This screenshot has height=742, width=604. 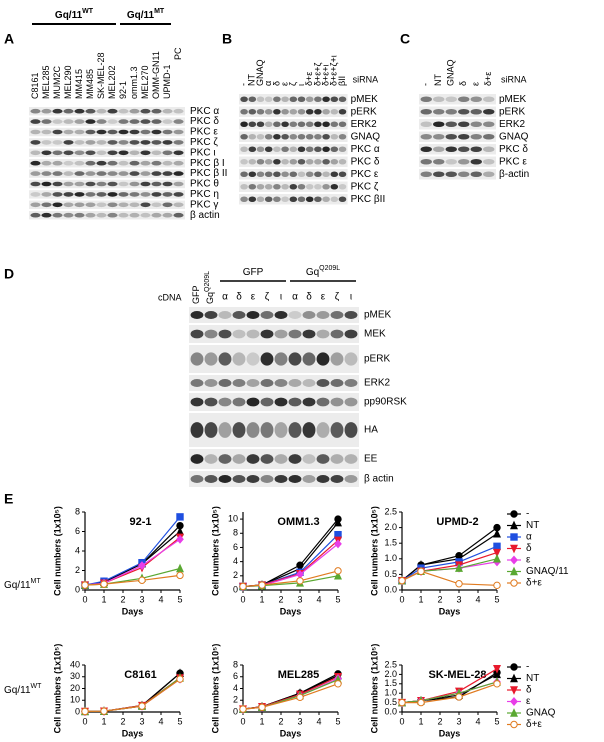 I want to click on row-label: PKC η, so click(x=204, y=194).